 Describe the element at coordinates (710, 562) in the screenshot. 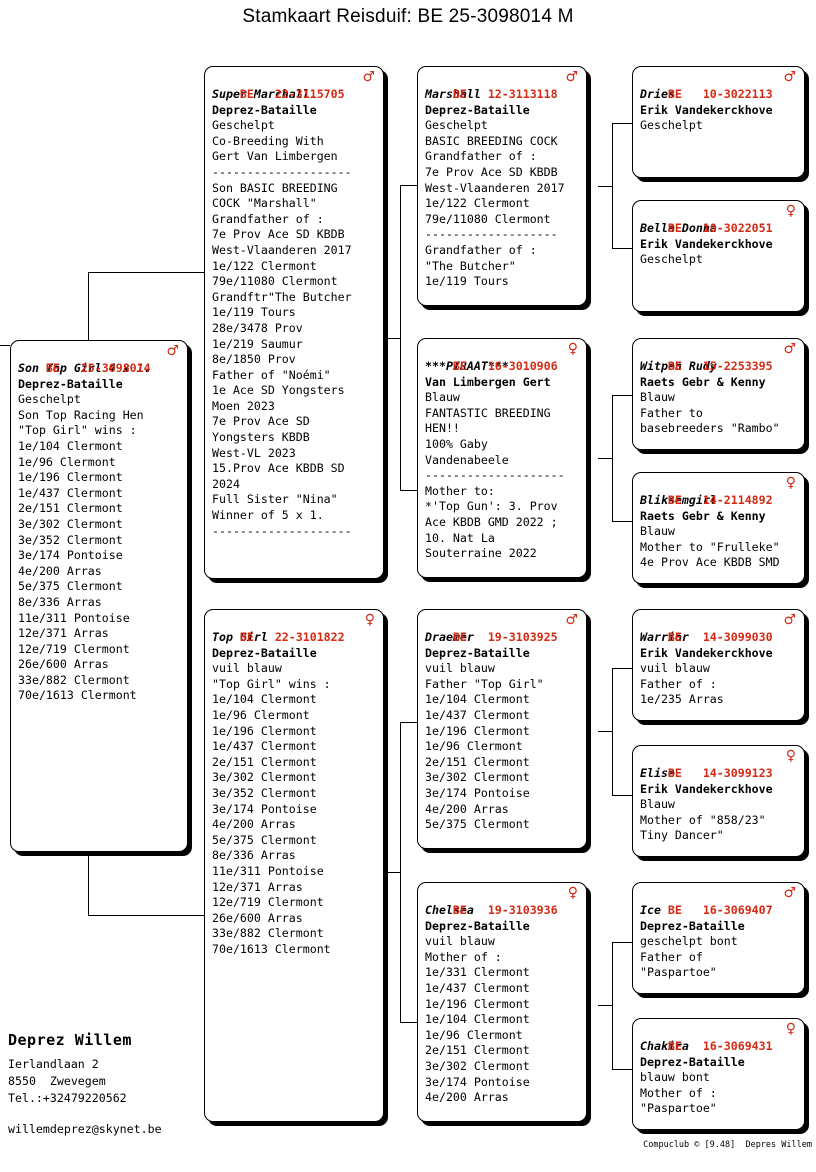

I see `detail-line: 4e Prov Ace KBDB SMD` at that location.